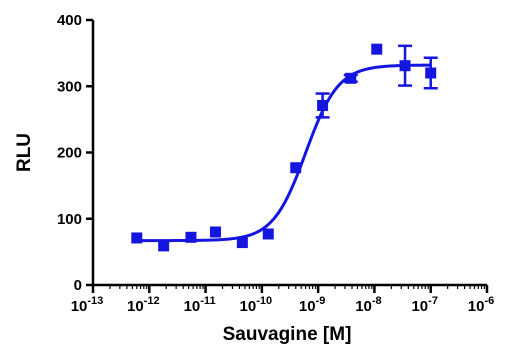 This screenshot has width=509, height=347. I want to click on x-tick-exponent: -11, so click(207, 301).